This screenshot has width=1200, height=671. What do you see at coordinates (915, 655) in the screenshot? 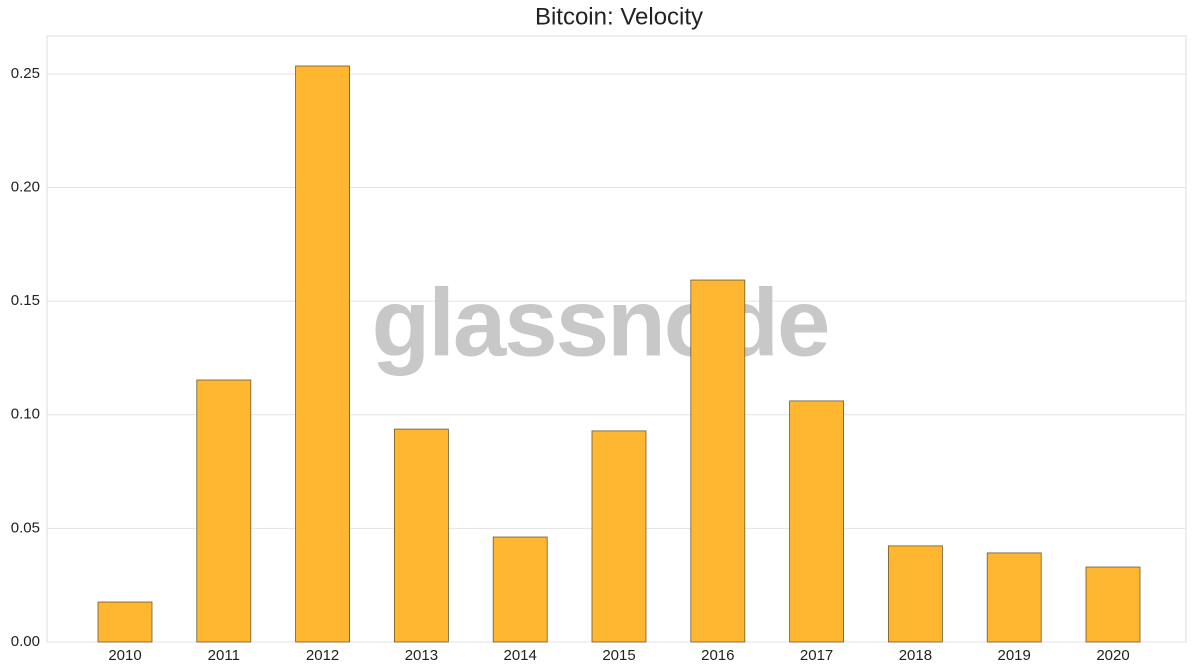
I see `x-tick-label: 2018` at bounding box center [915, 655].